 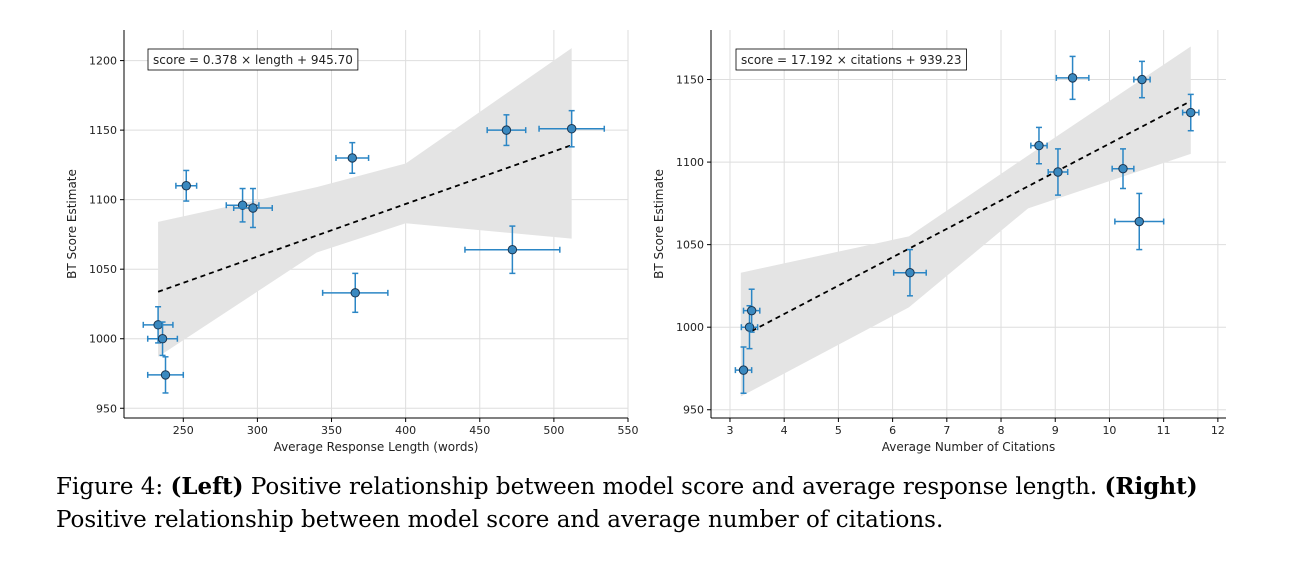 What do you see at coordinates (628, 430) in the screenshot?
I see `x-tick-label: 550` at bounding box center [628, 430].